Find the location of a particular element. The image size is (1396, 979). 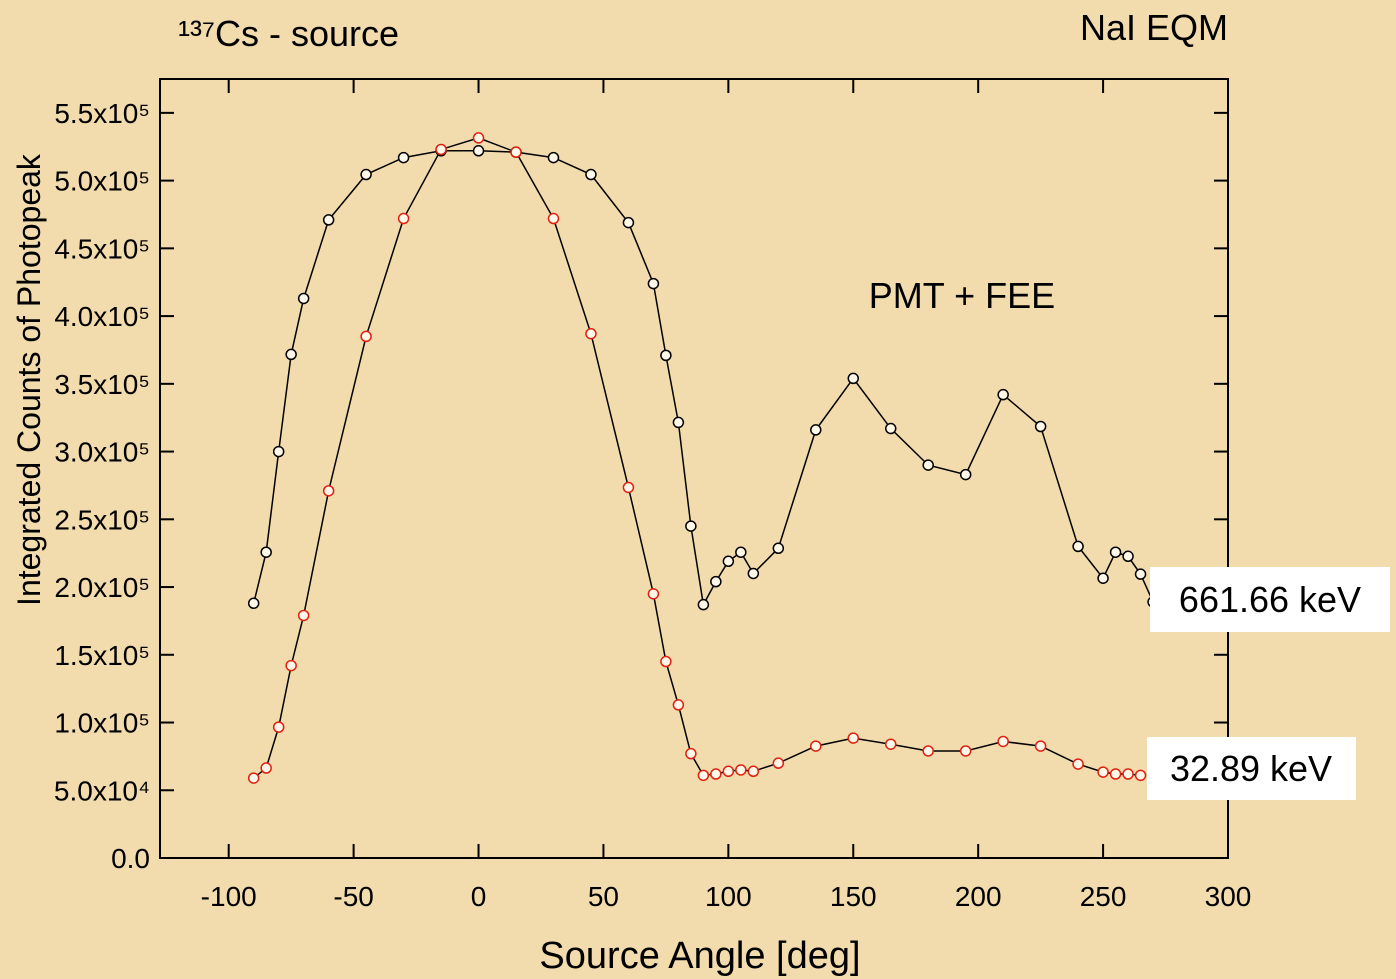

y-tick-label: 2.0x10⁵ is located at coordinates (102, 587).